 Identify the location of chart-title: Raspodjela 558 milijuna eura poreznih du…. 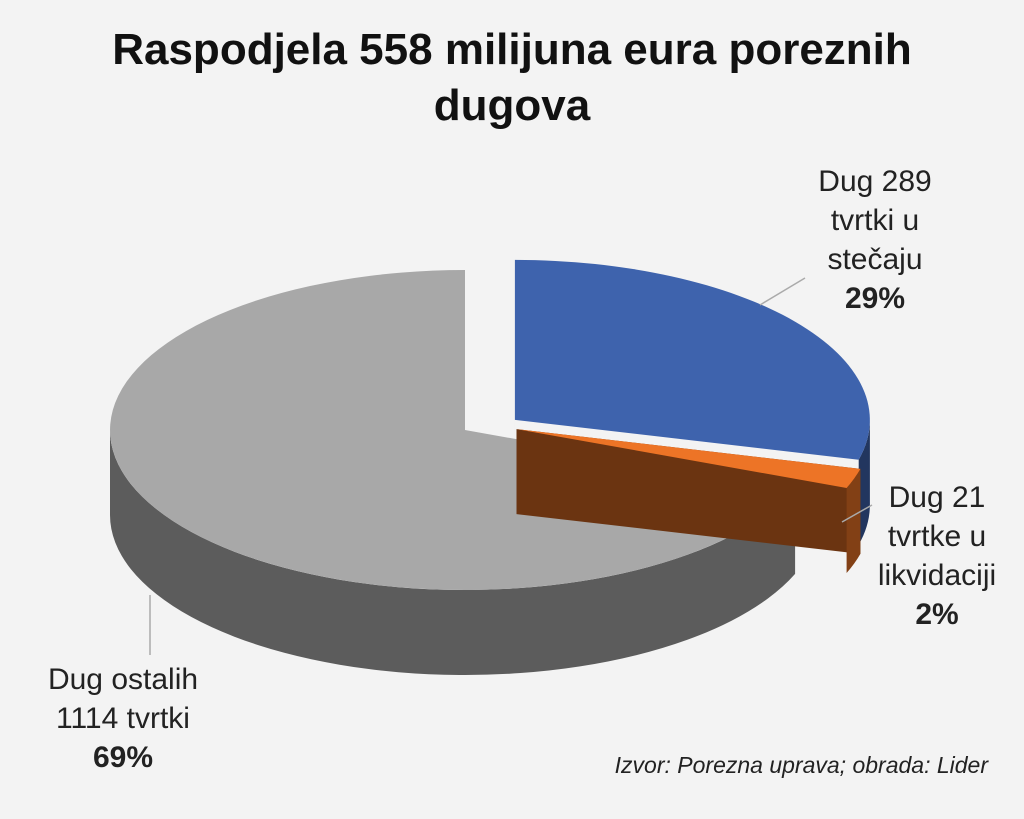
(512, 77).